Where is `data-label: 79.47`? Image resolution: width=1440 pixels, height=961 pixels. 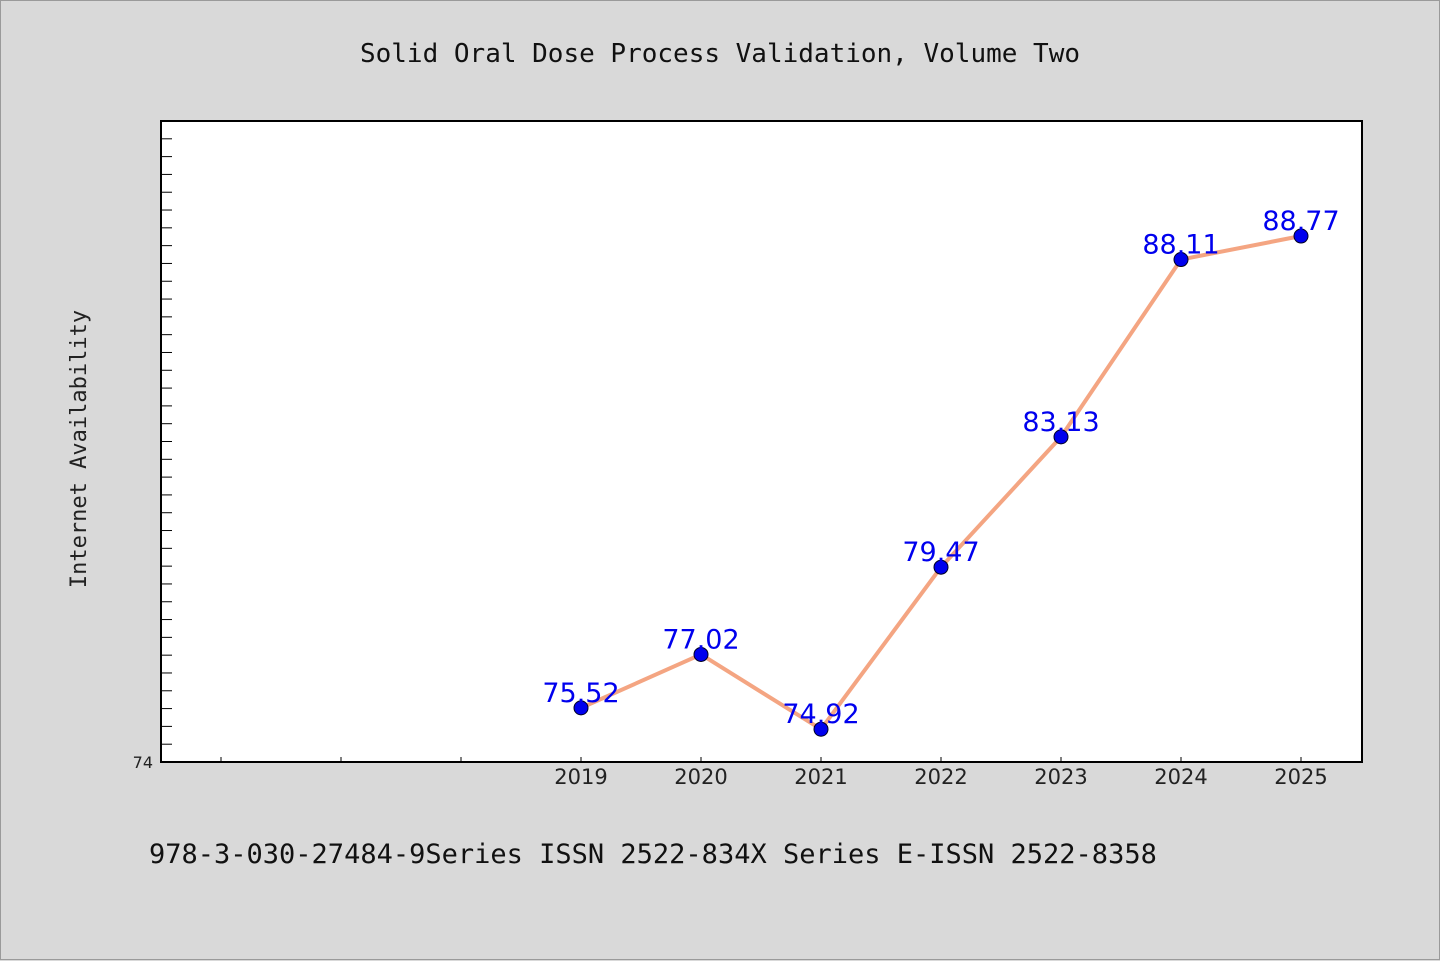
data-label: 79.47 is located at coordinates (940, 552).